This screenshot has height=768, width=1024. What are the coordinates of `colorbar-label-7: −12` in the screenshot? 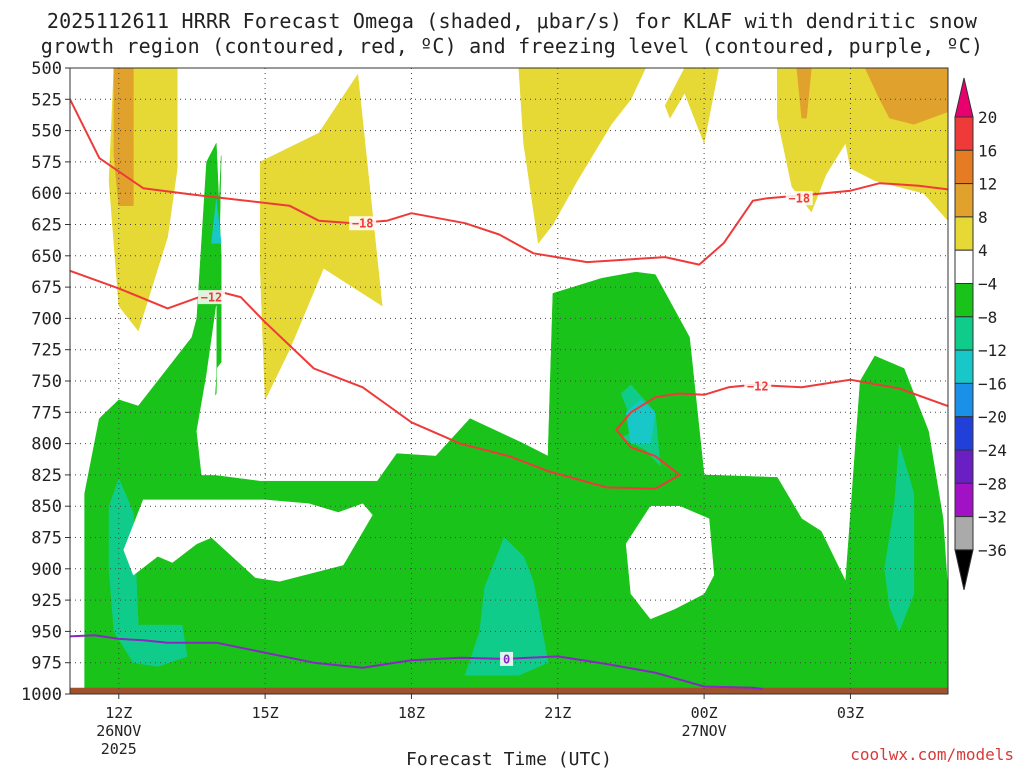 It's located at (992, 350).